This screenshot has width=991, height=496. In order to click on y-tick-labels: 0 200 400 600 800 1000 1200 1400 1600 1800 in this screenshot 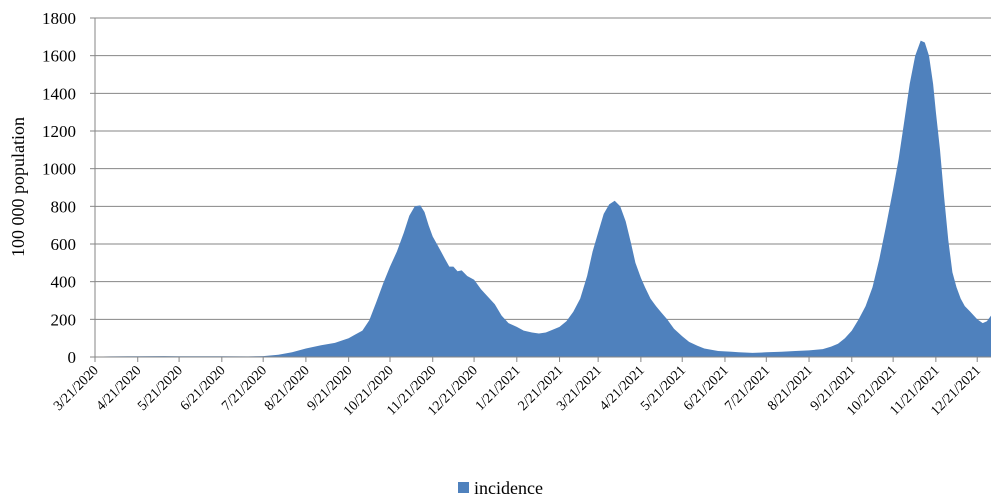, I will do `click(68, 188)`.